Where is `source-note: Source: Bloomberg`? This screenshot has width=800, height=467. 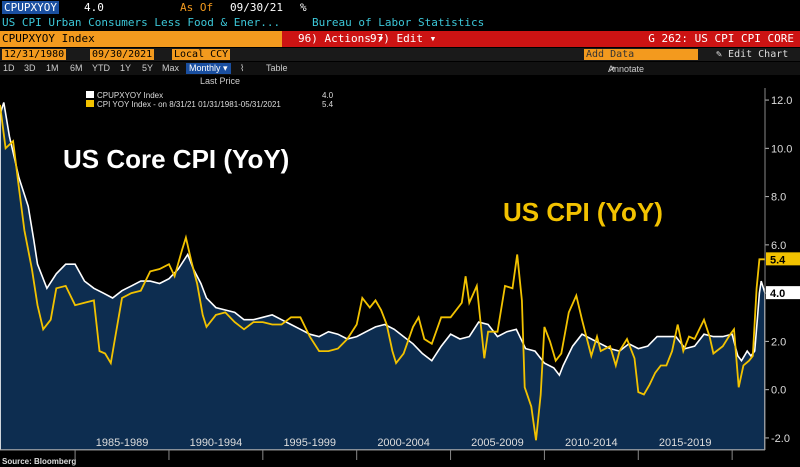
source-note: Source: Bloomberg is located at coordinates (39, 461).